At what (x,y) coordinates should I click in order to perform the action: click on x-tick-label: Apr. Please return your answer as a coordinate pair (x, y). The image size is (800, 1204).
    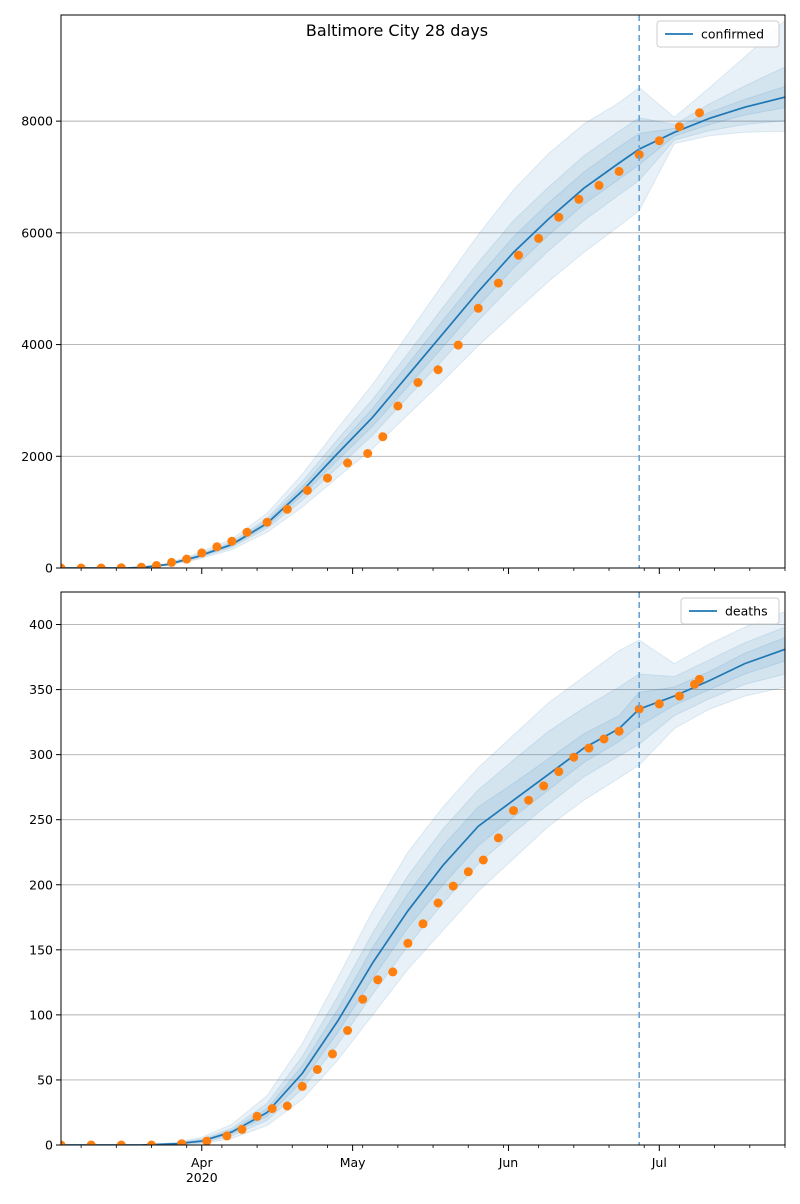
    Looking at the image, I should click on (202, 1162).